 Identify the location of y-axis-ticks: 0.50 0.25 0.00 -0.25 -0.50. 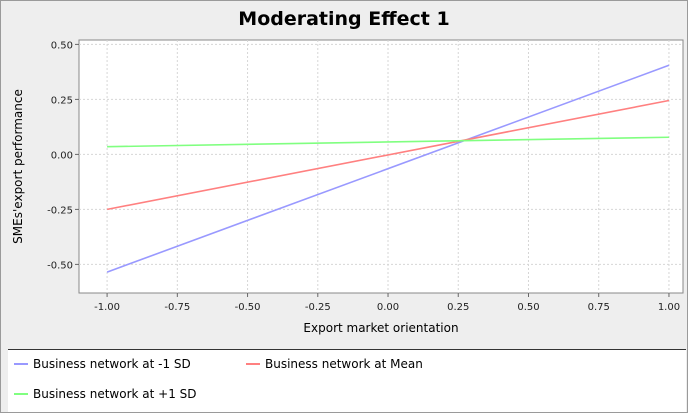
(63, 155).